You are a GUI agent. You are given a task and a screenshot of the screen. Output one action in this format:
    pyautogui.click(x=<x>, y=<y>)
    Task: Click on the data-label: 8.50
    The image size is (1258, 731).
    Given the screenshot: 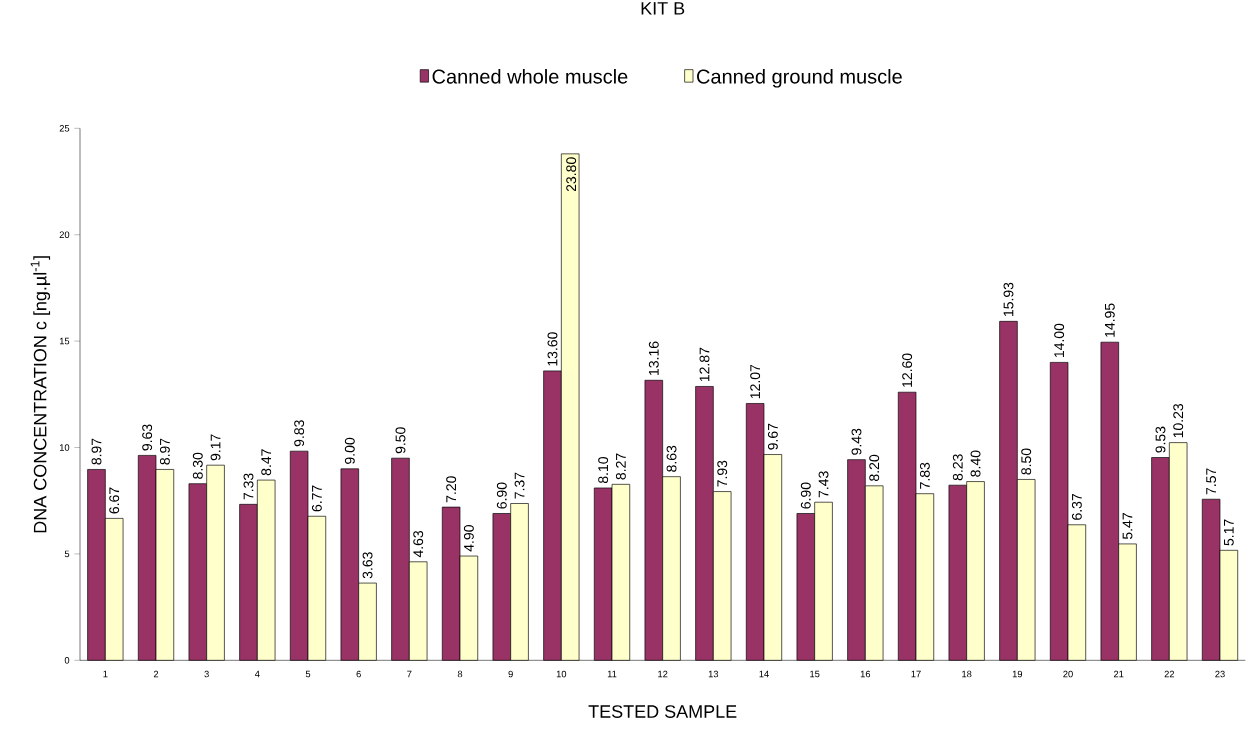 What is the action you would take?
    pyautogui.click(x=1026, y=461)
    